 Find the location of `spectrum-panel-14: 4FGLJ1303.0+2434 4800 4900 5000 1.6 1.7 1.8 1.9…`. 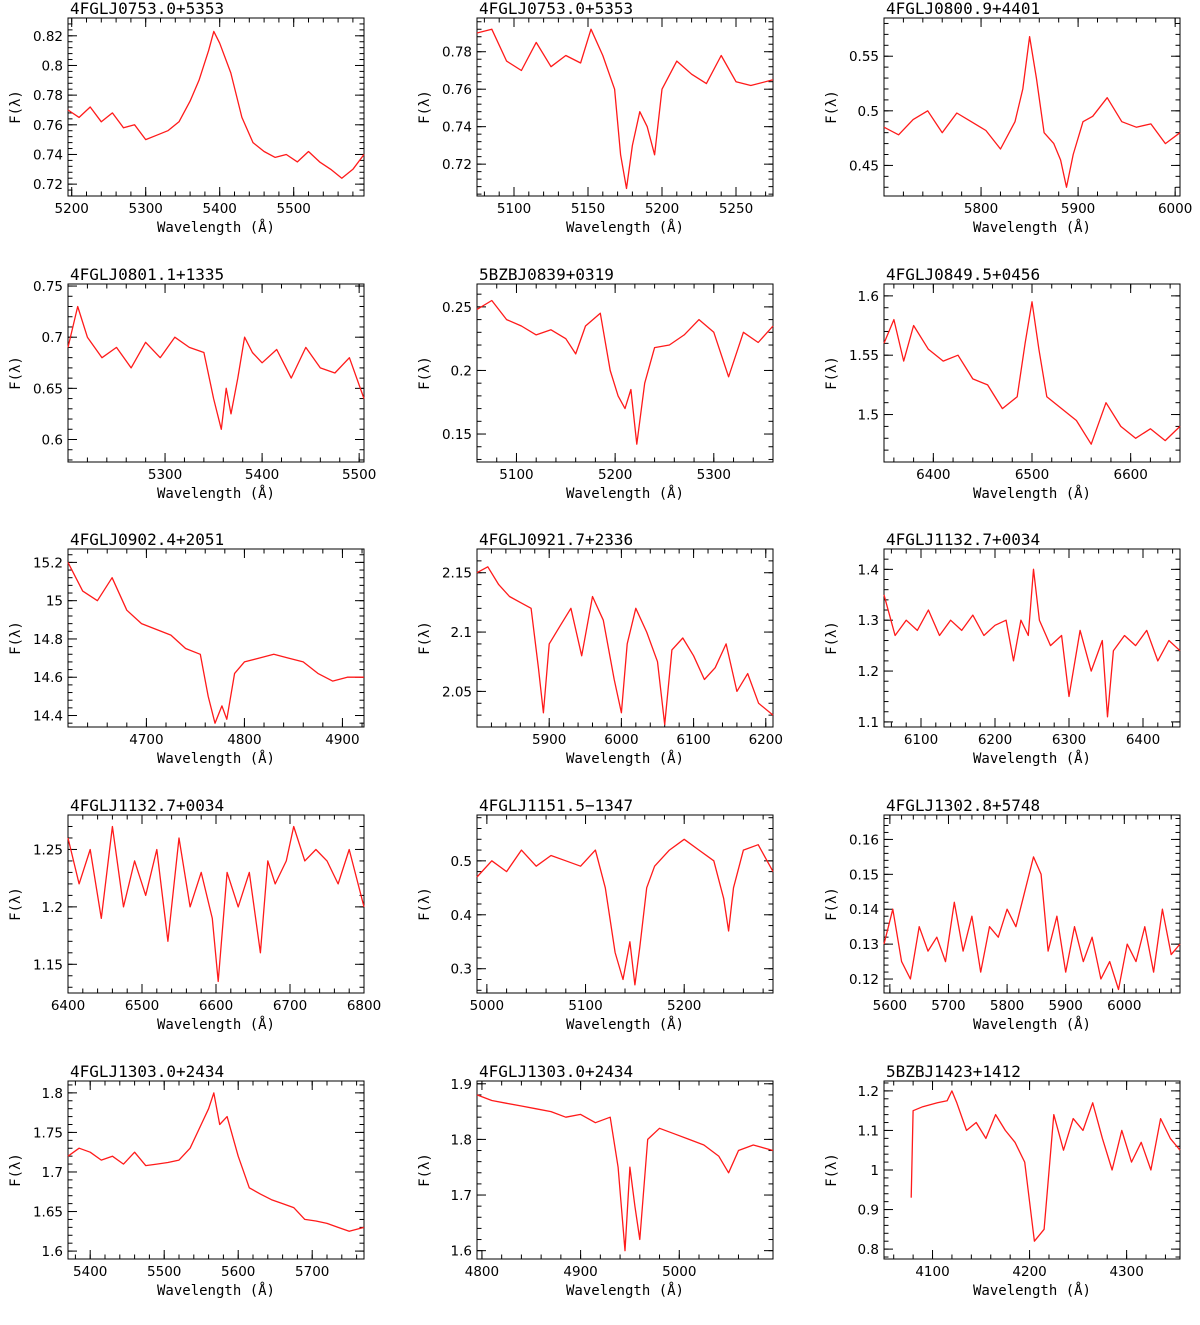

spectrum-panel-14: 4FGLJ1303.0+2434 4800 4900 5000 1.6 1.7 1.8 1.9… is located at coordinates (595, 1180).